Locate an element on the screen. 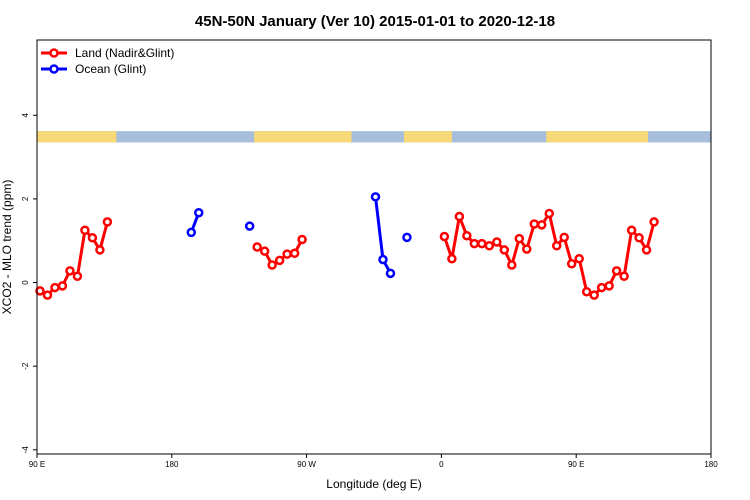 Image resolution: width=750 pixels, height=500 pixels. legend-item-ocean: Ocean (Glint) is located at coordinates (93, 69).